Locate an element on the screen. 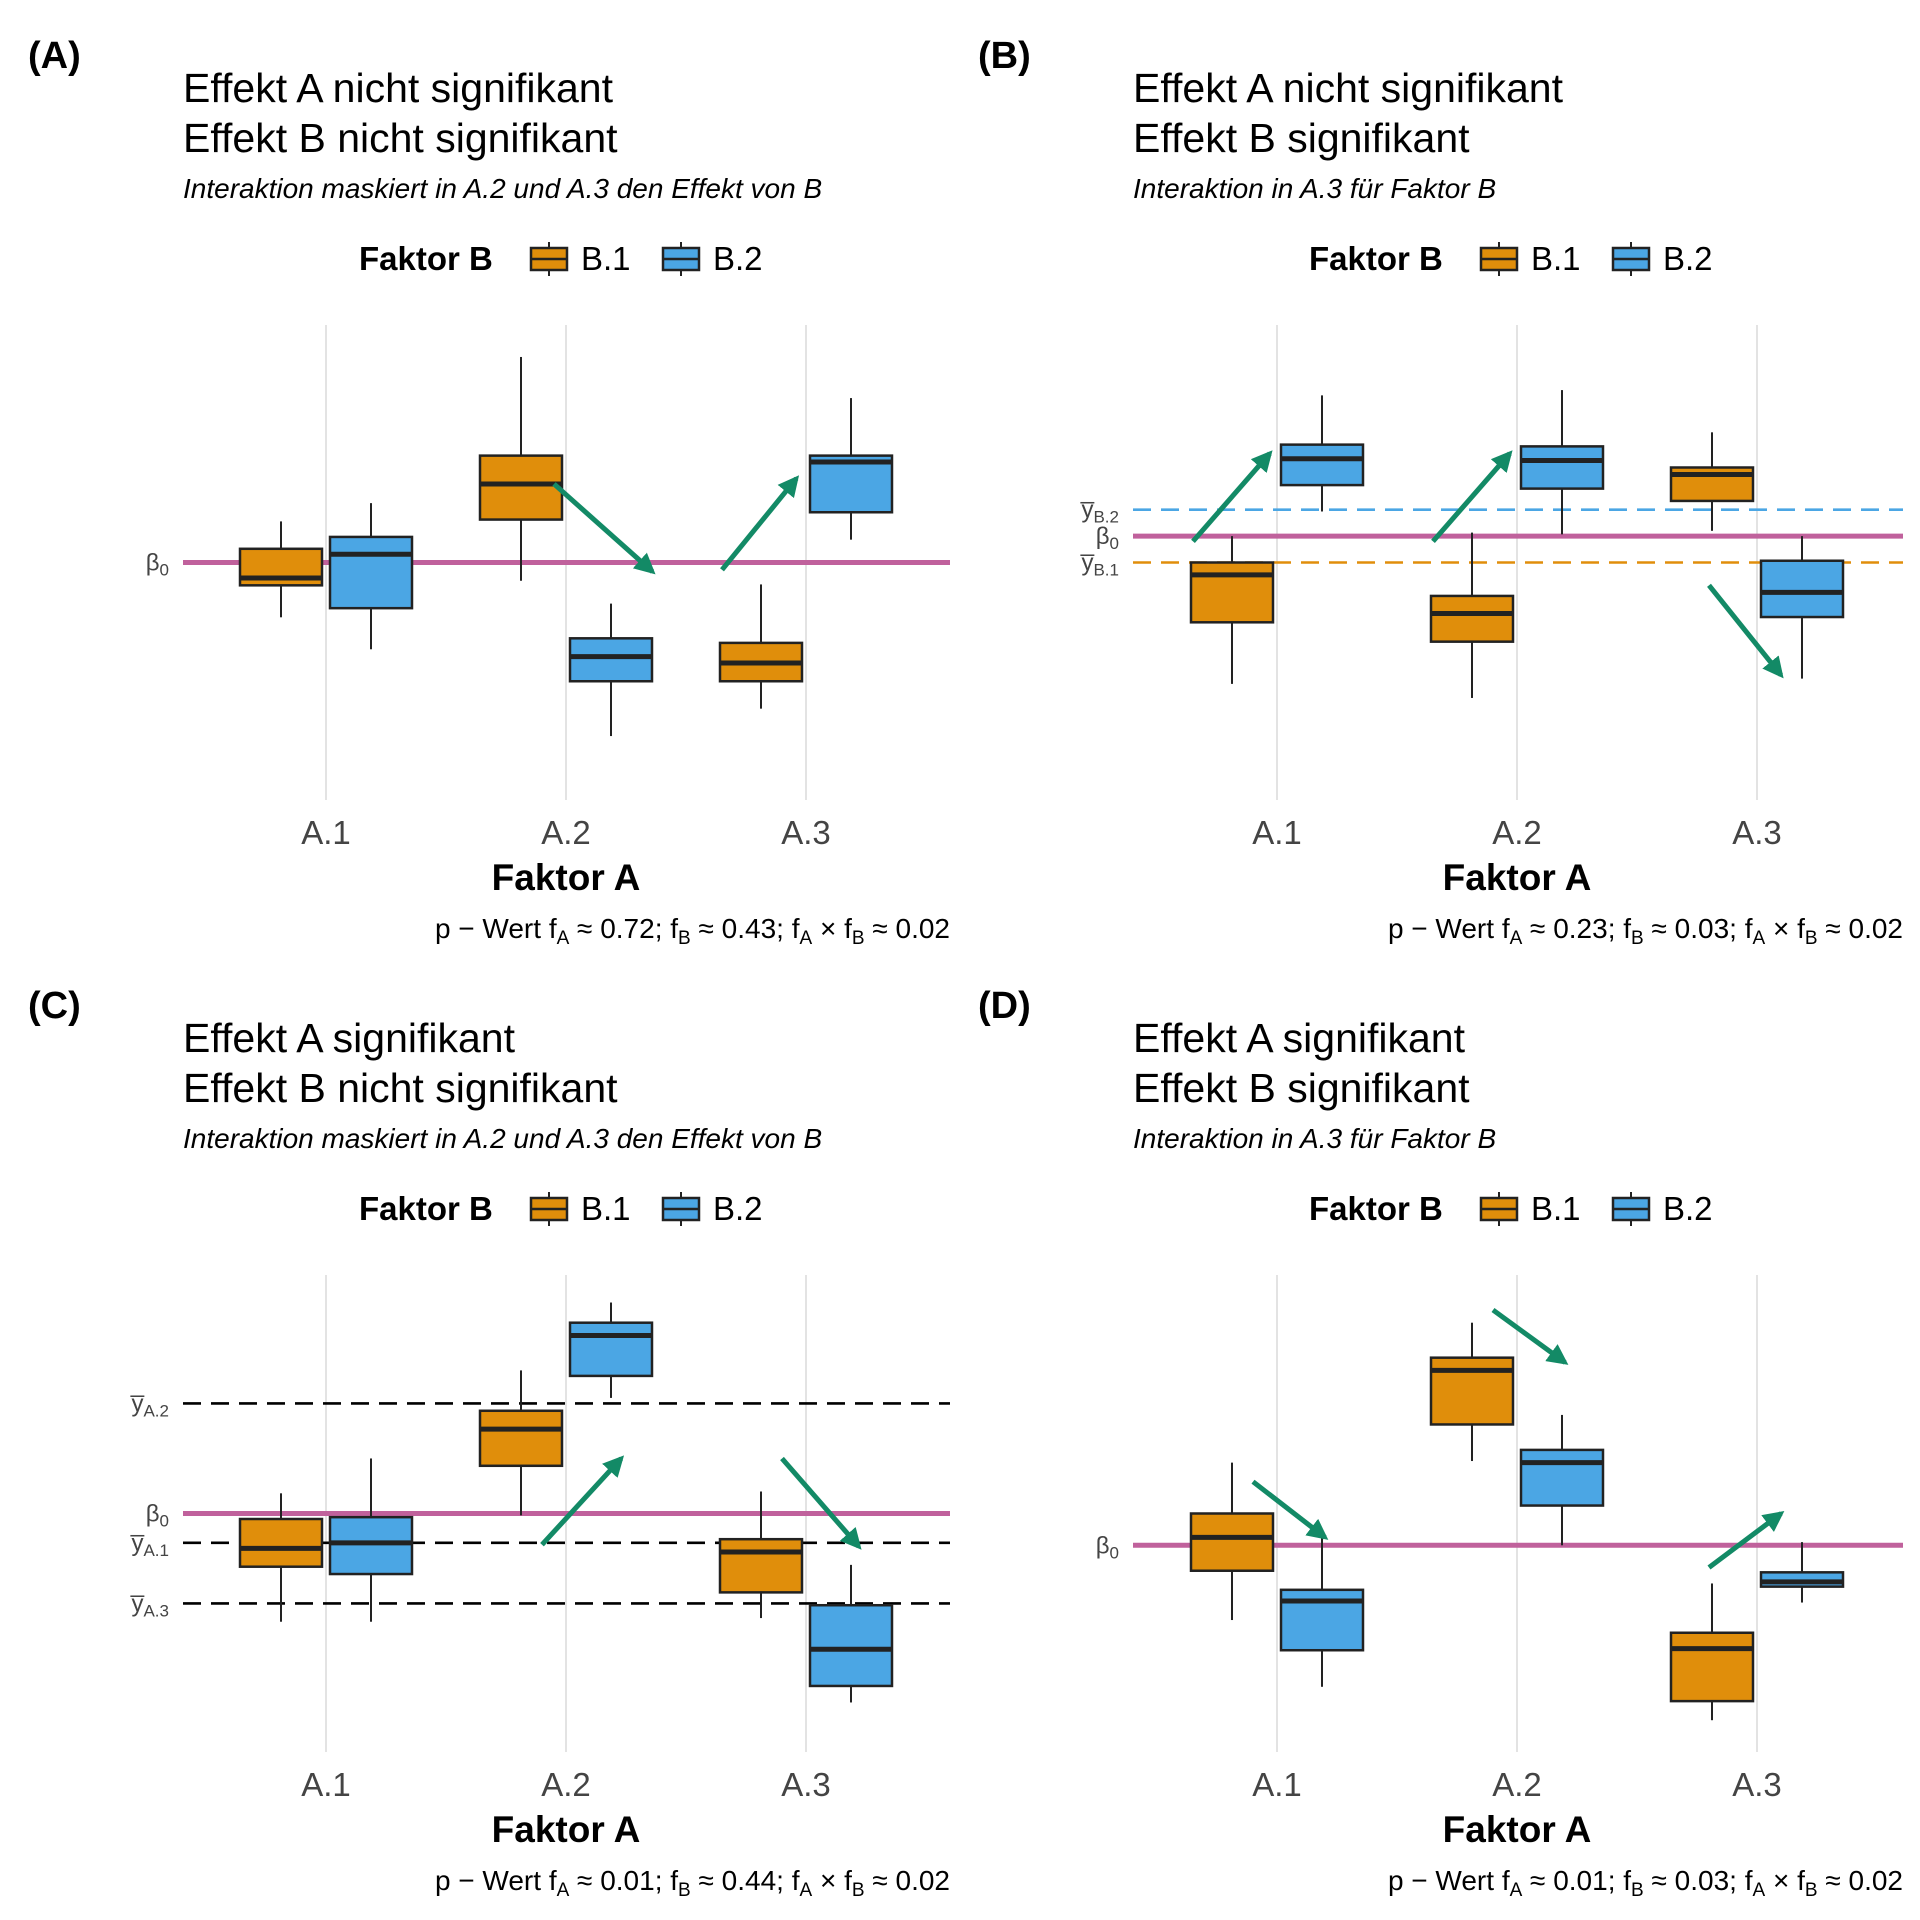 The height and width of the screenshot is (1920, 1920). chart-title-line: Effekt B nicht signifikant is located at coordinates (400, 138).